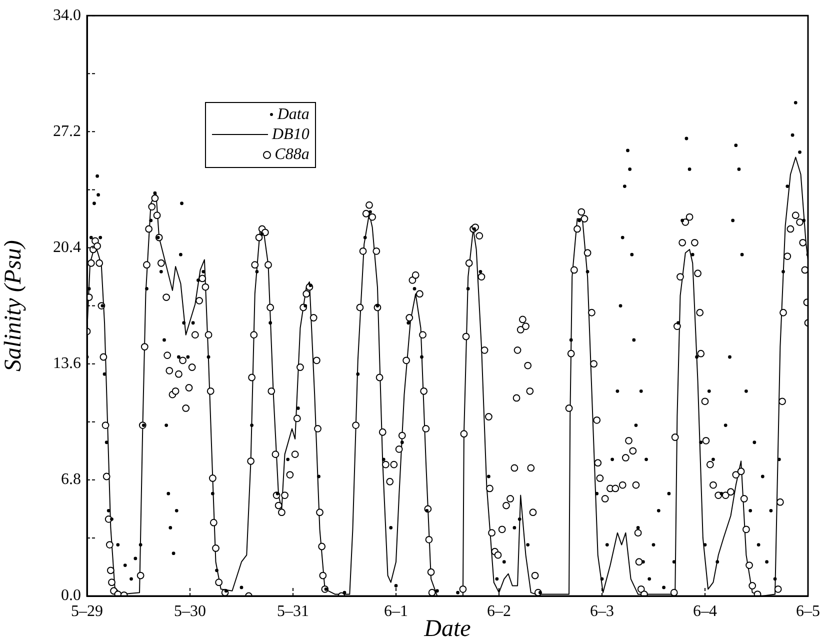 This screenshot has width=826, height=644. I want to click on legend-label: Data, so click(293, 114).